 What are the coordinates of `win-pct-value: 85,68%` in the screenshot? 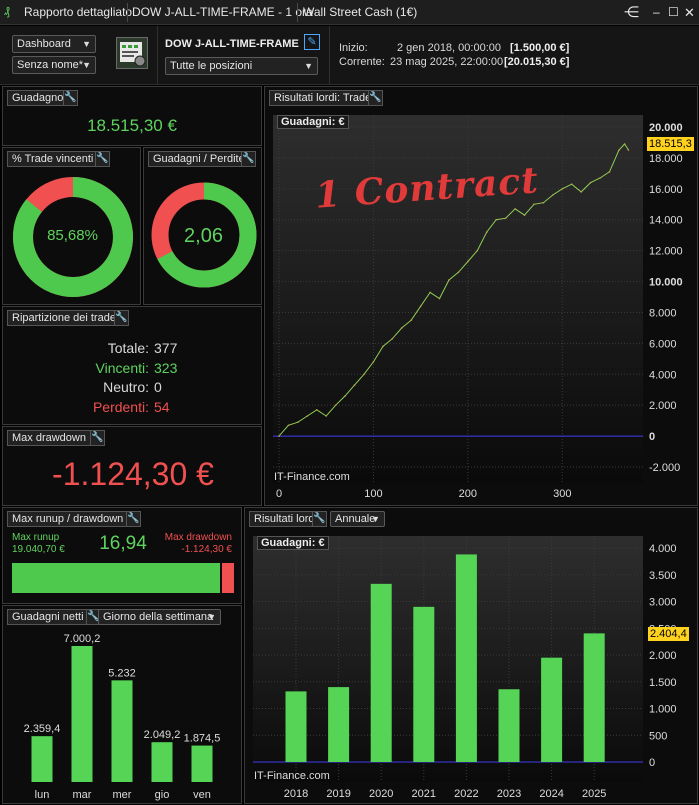 It's located at (72, 235).